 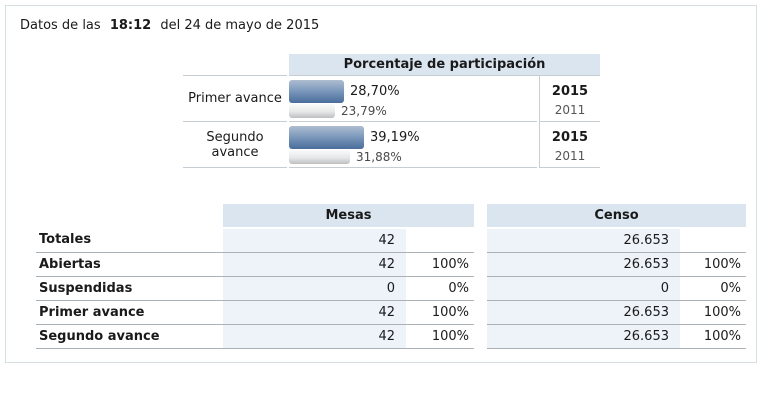 What do you see at coordinates (444, 65) in the screenshot?
I see `participation-header: Porcentaje de participación` at bounding box center [444, 65].